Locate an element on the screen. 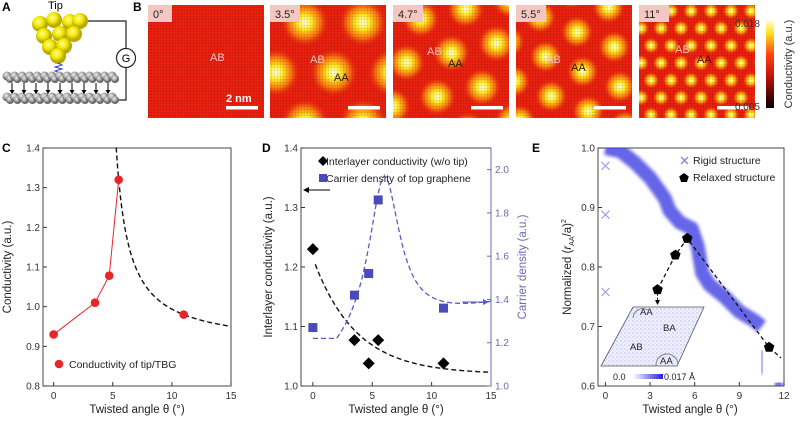 The width and height of the screenshot is (800, 426). legend-marker-square is located at coordinates (323, 178).